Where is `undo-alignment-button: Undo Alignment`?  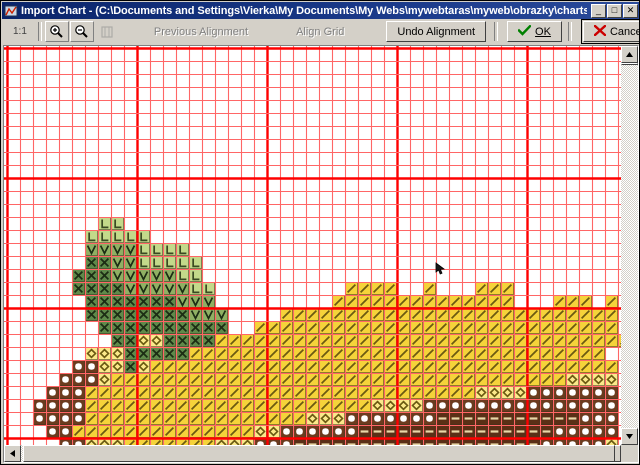 undo-alignment-button: Undo Alignment is located at coordinates (436, 31).